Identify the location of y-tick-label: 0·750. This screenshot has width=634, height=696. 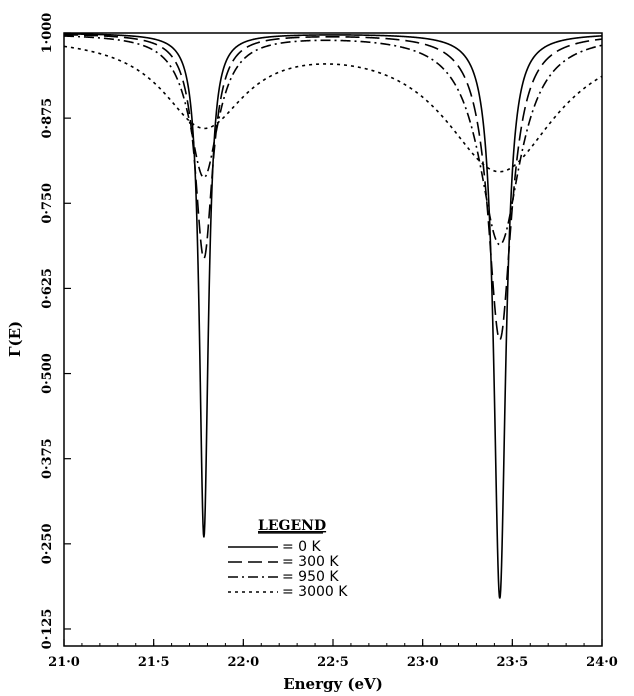
(47, 203).